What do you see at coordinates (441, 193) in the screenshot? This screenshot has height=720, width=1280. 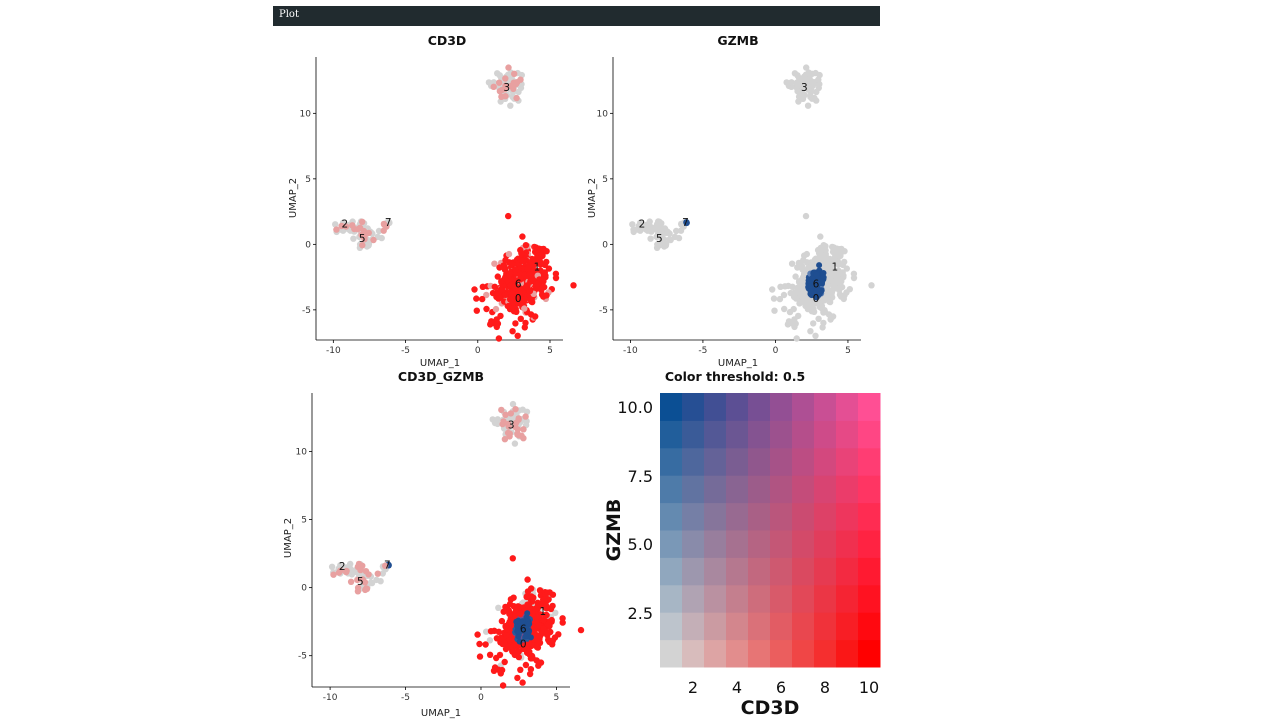 I see `panel-cluster-labels: 3 2 5 7 1 6 0` at bounding box center [441, 193].